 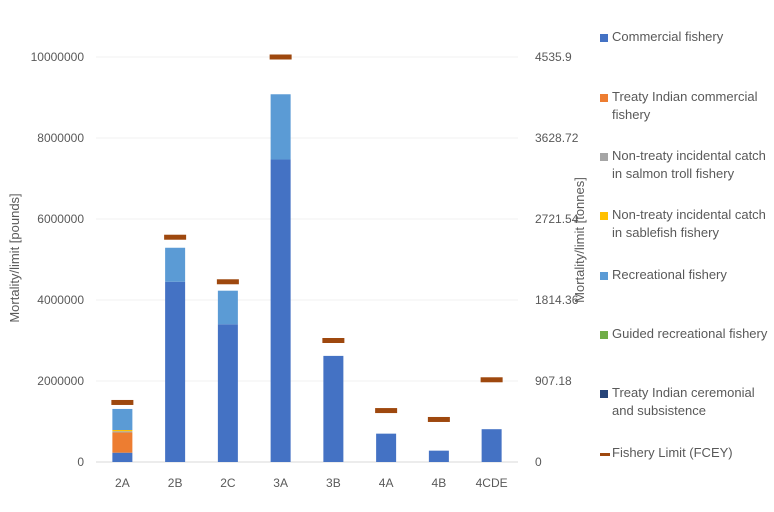 I want to click on x-tick-label: 2C, so click(x=228, y=483).